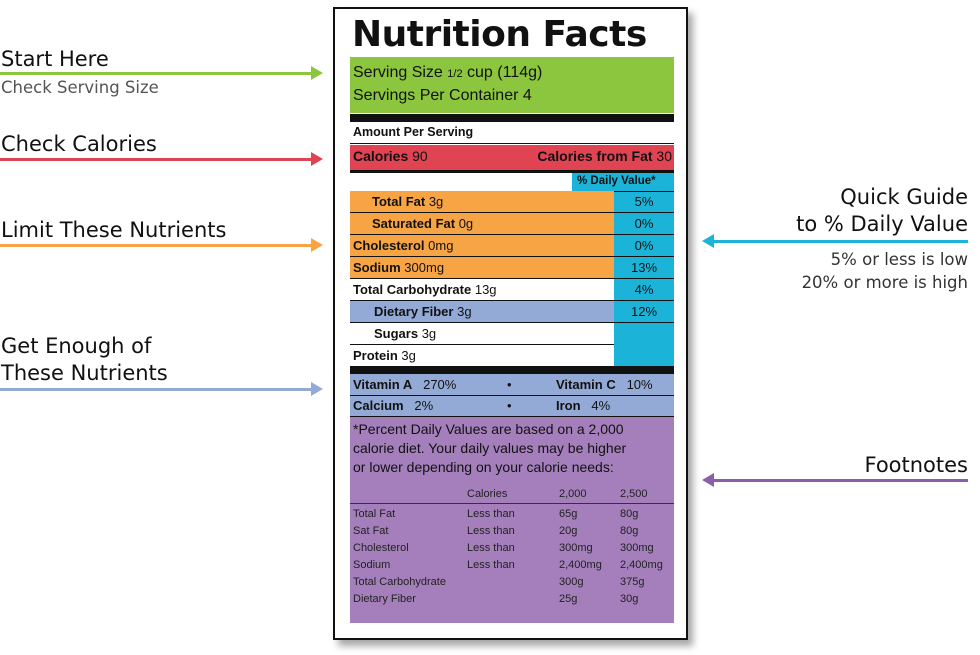 This screenshot has height=655, width=980. Describe the element at coordinates (424, 405) in the screenshot. I see `calcium-value: 2%` at that location.